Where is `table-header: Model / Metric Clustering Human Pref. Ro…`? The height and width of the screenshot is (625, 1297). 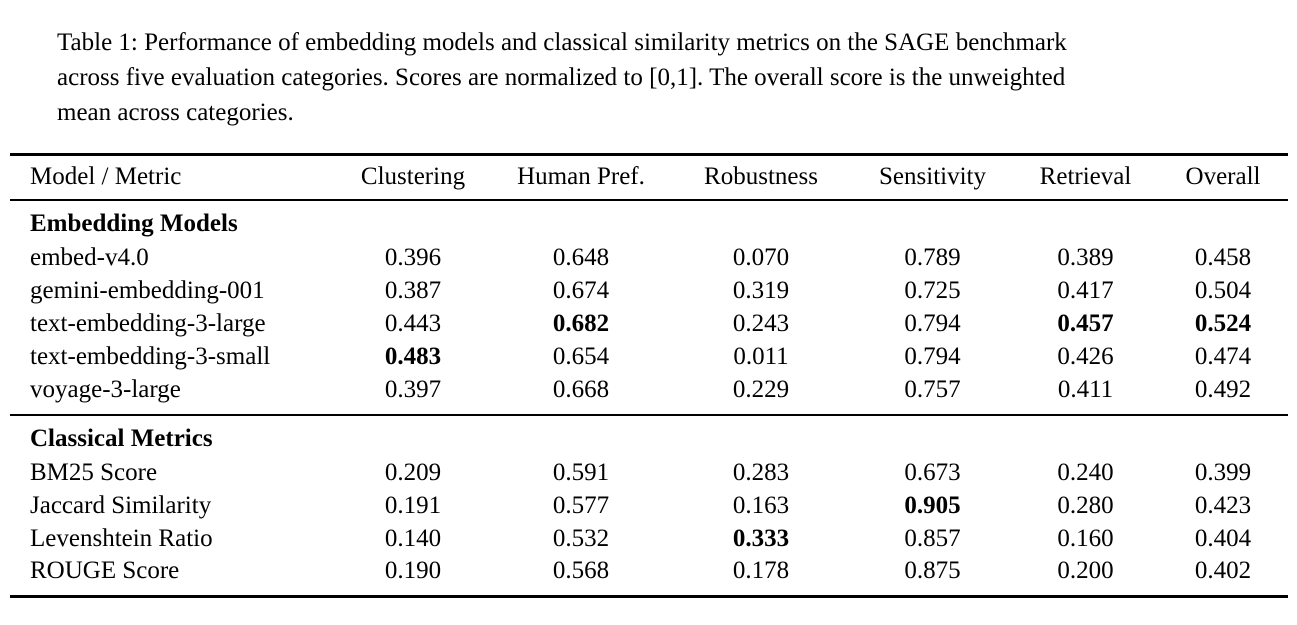 table-header: Model / Metric Clustering Human Pref. Ro… is located at coordinates (649, 177).